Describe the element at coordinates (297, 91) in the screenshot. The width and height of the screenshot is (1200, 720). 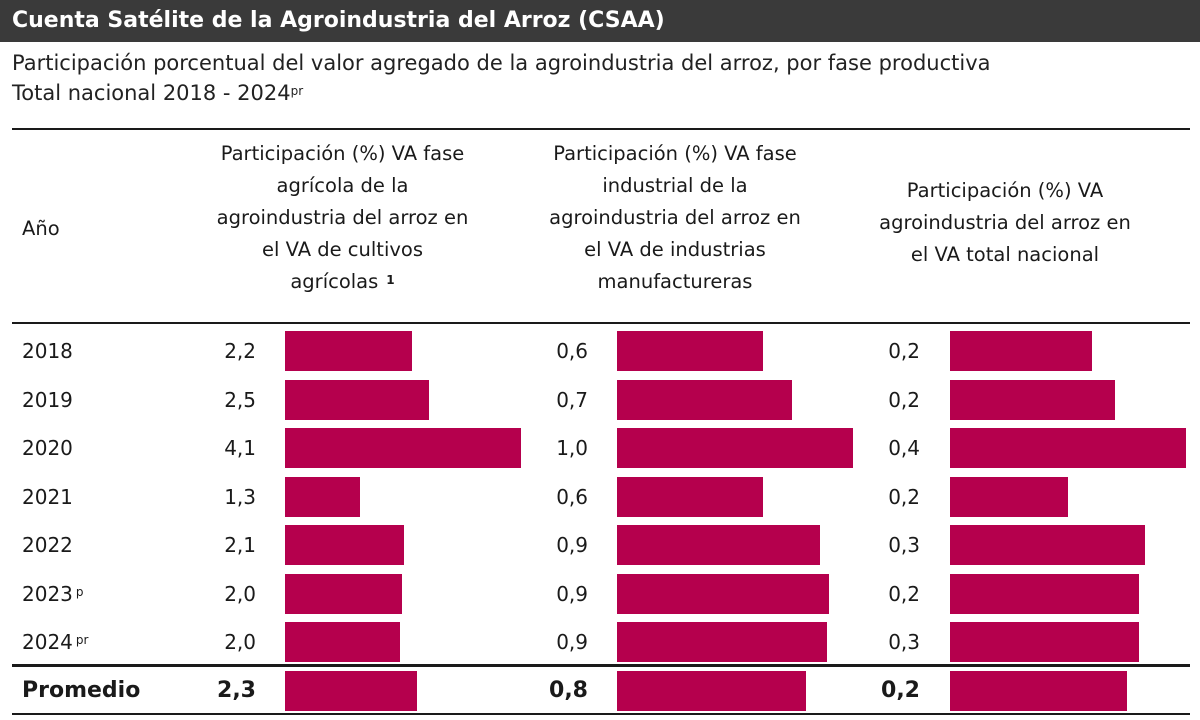
I see `subtitle-superscript: pr` at that location.